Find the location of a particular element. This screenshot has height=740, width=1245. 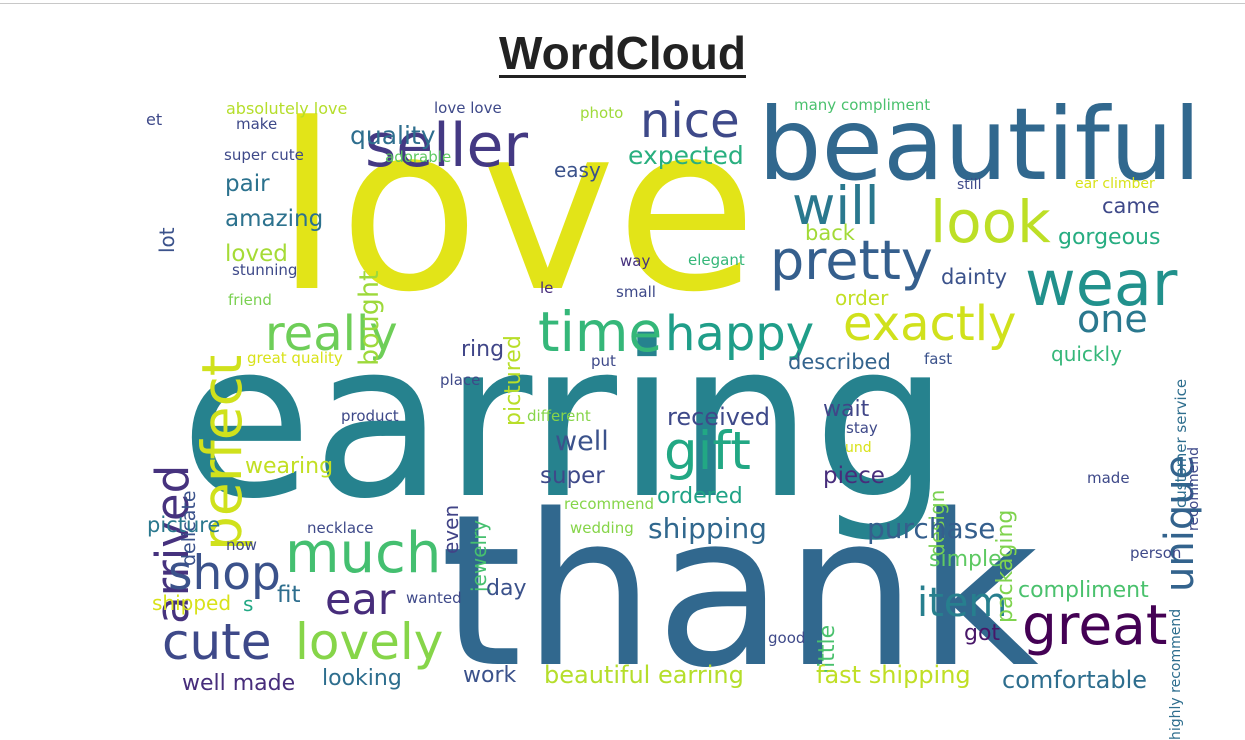

word-dainty: dainty is located at coordinates (974, 277).